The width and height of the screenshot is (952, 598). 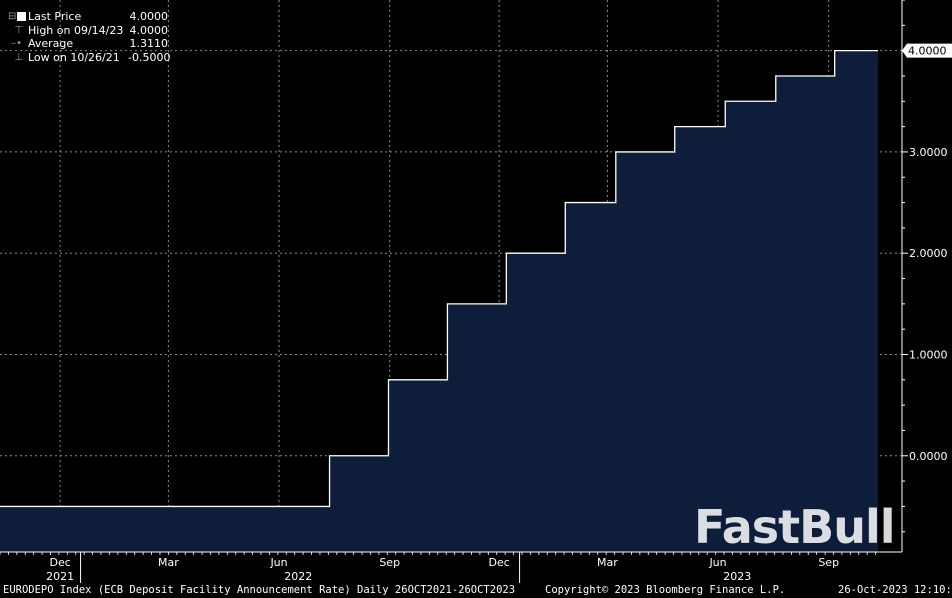 I want to click on x-year-label: 2023, so click(x=737, y=576).